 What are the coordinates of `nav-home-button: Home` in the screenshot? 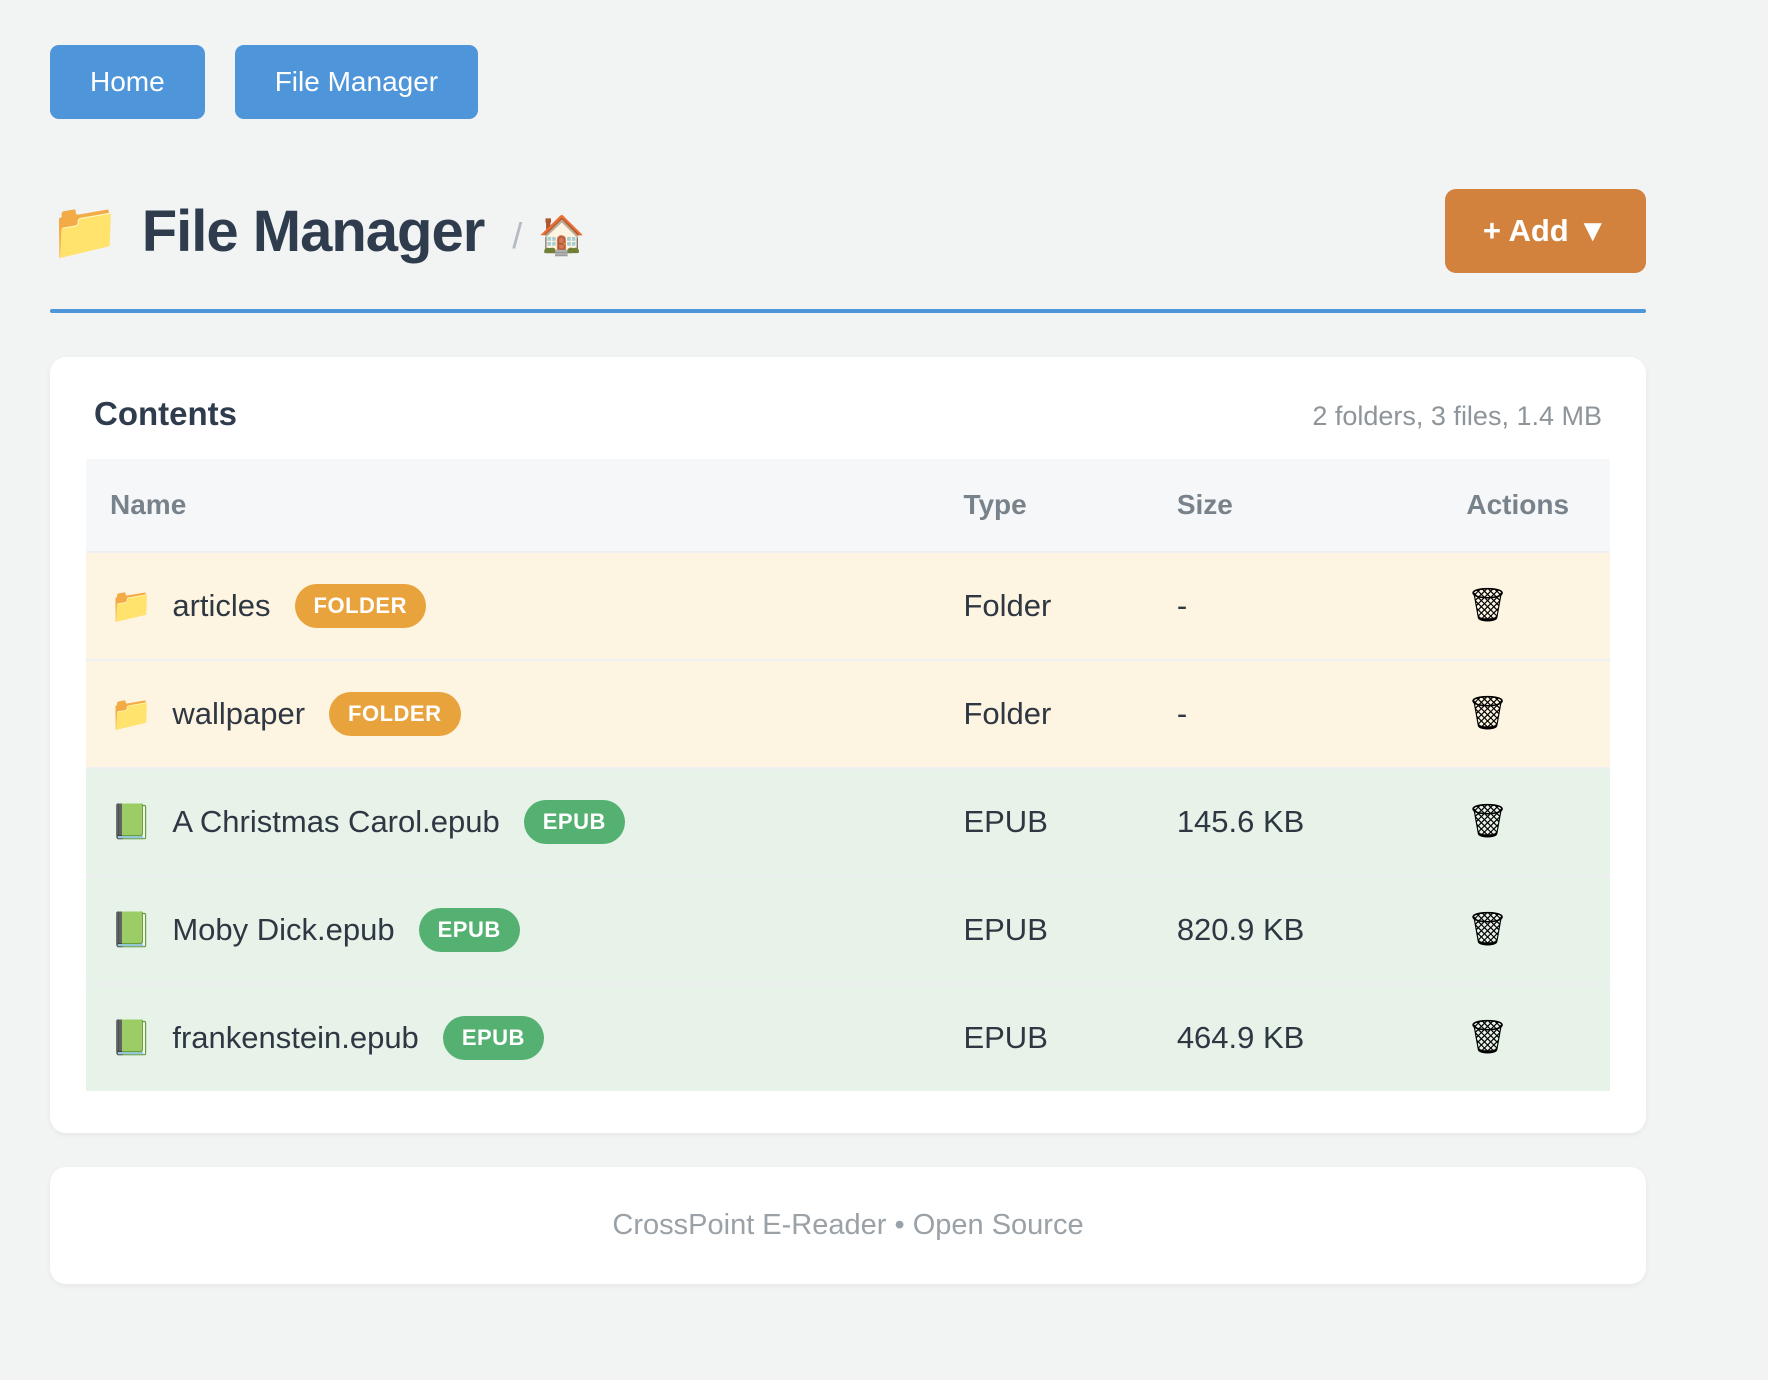 It's located at (127, 82).